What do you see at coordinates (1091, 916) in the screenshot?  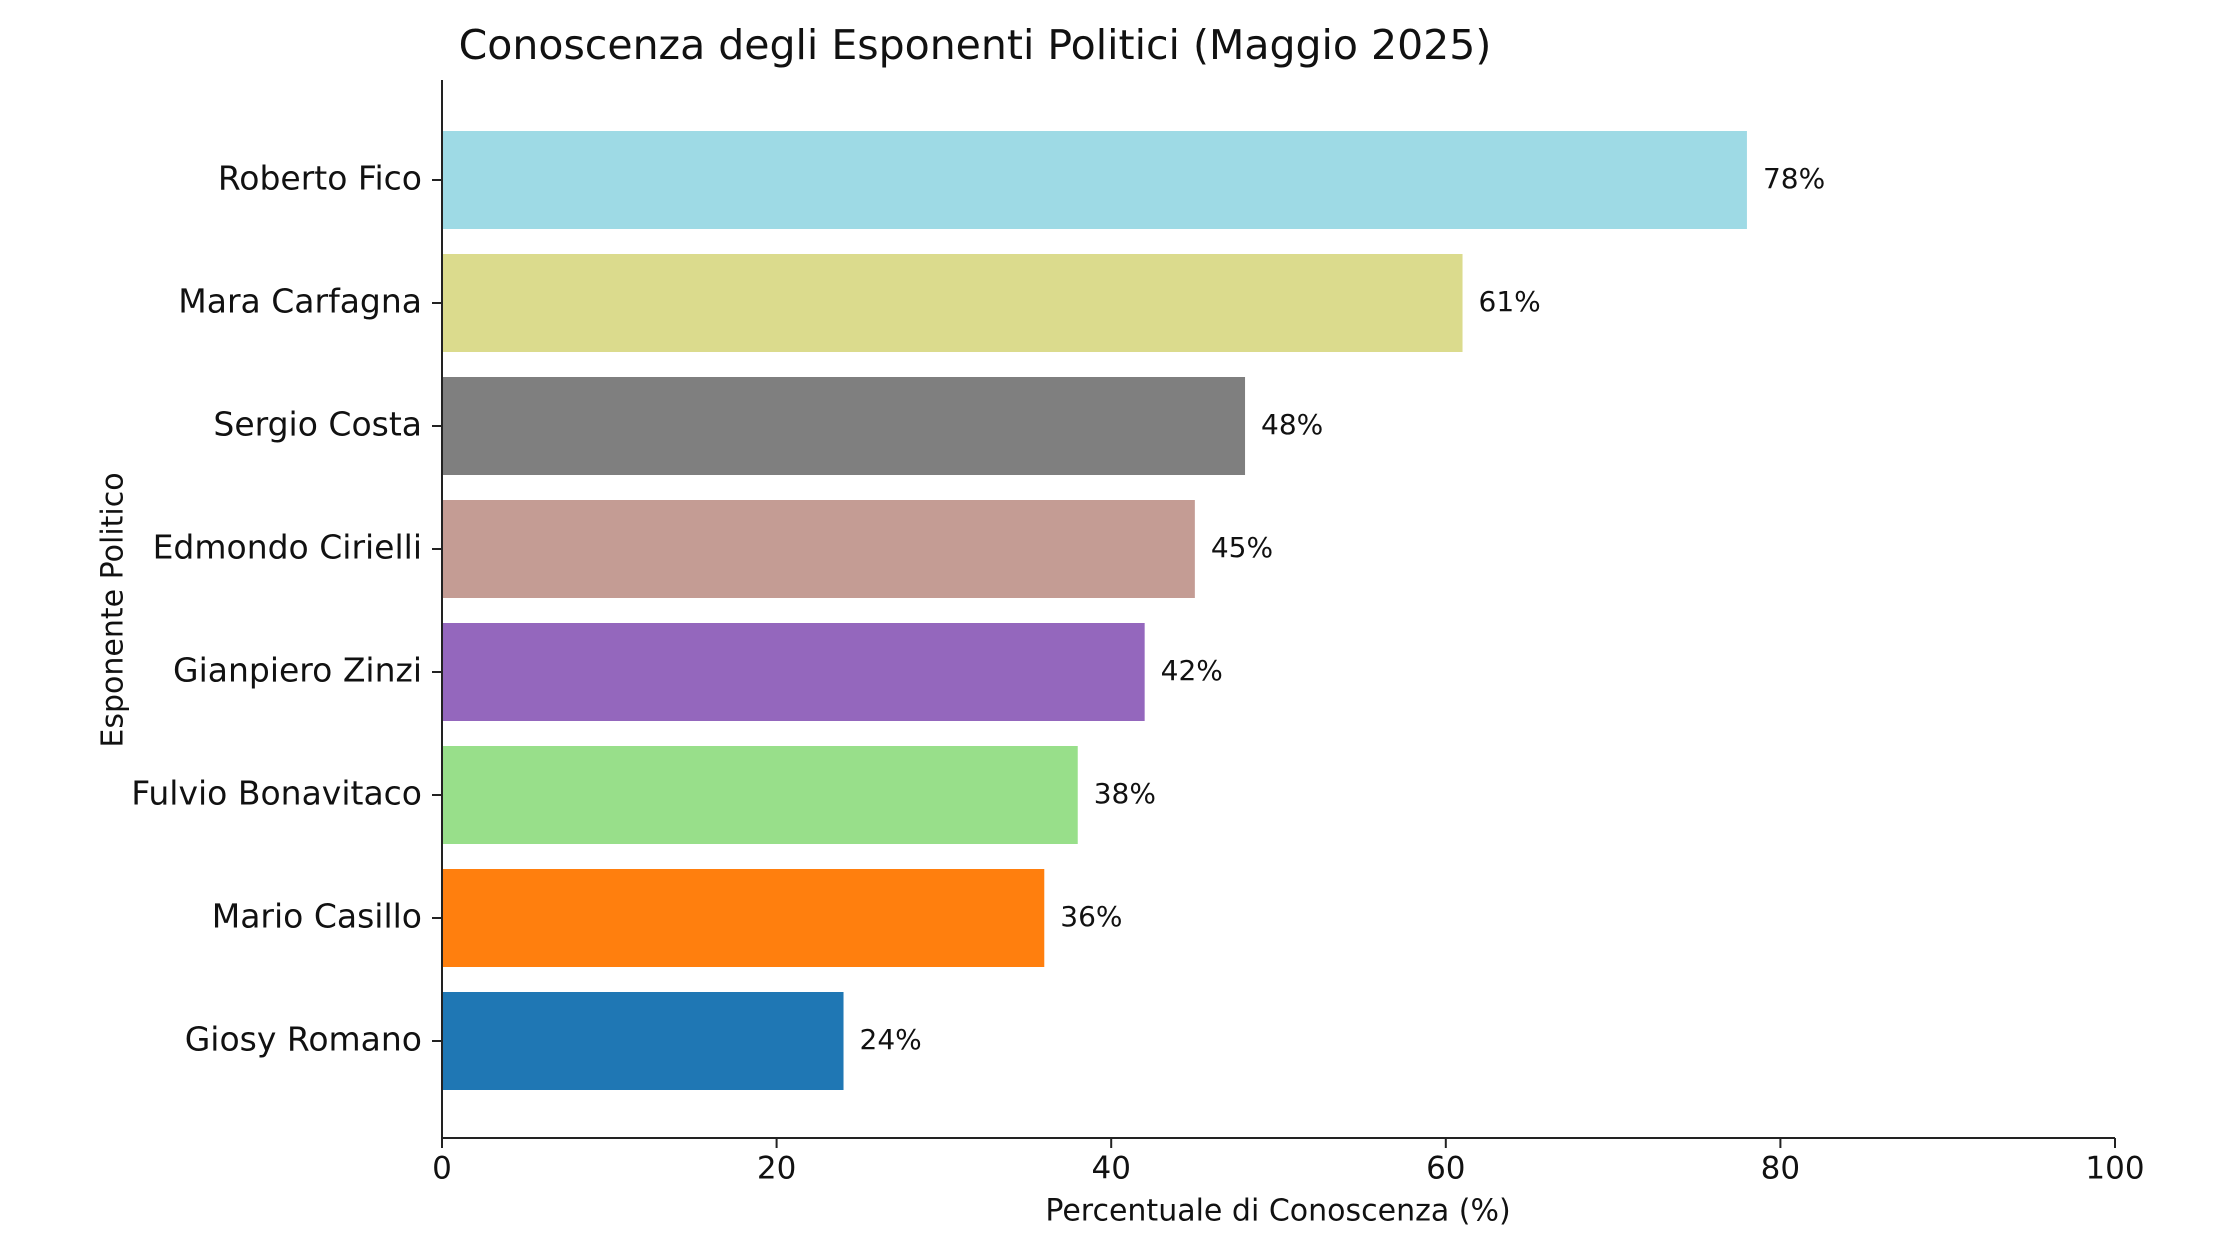 I see `value-label: 36%` at bounding box center [1091, 916].